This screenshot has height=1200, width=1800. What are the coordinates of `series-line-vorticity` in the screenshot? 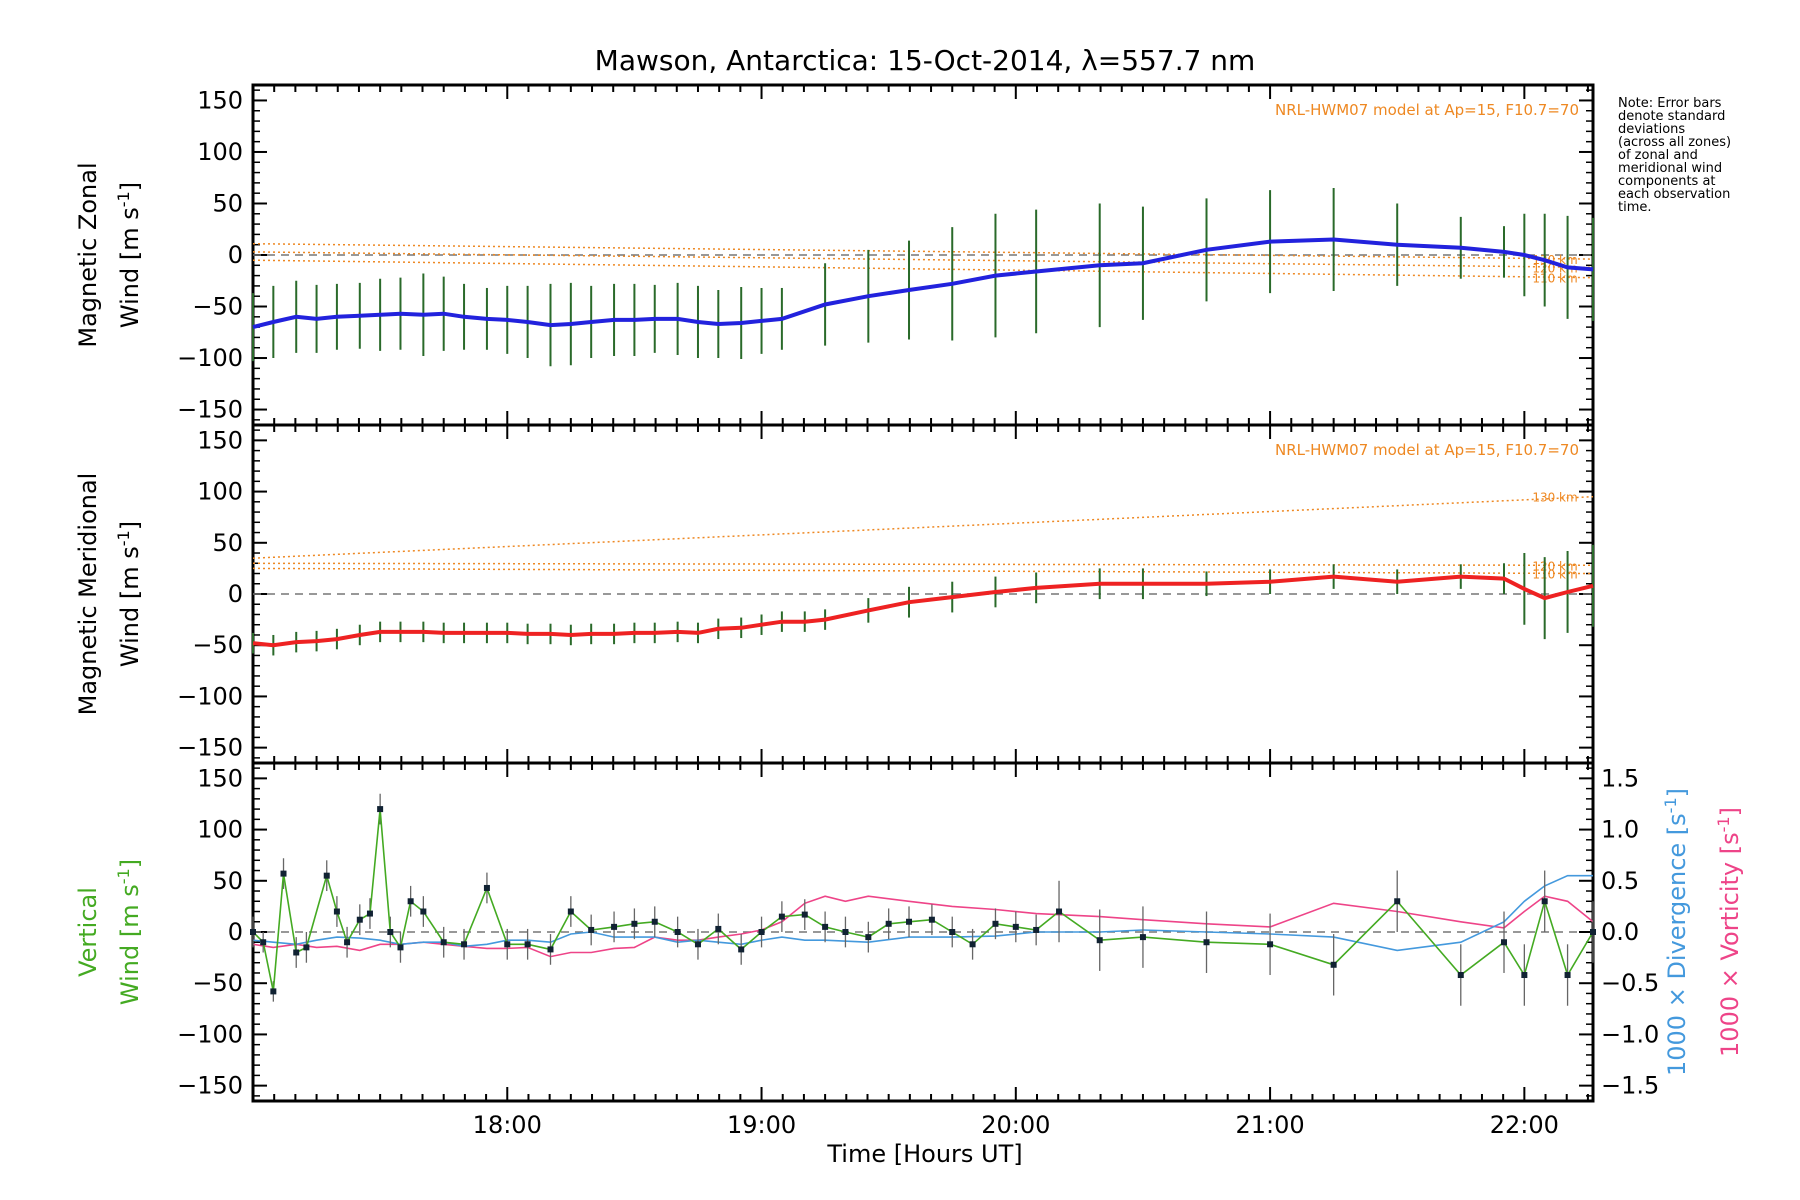 It's located at (923, 926).